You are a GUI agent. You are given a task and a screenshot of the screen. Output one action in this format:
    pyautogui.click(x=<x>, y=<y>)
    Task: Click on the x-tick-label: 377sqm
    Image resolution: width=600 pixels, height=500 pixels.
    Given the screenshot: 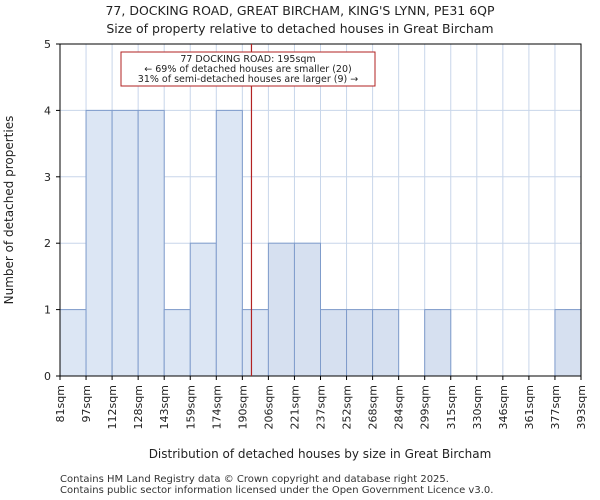 What is the action you would take?
    pyautogui.click(x=555, y=407)
    